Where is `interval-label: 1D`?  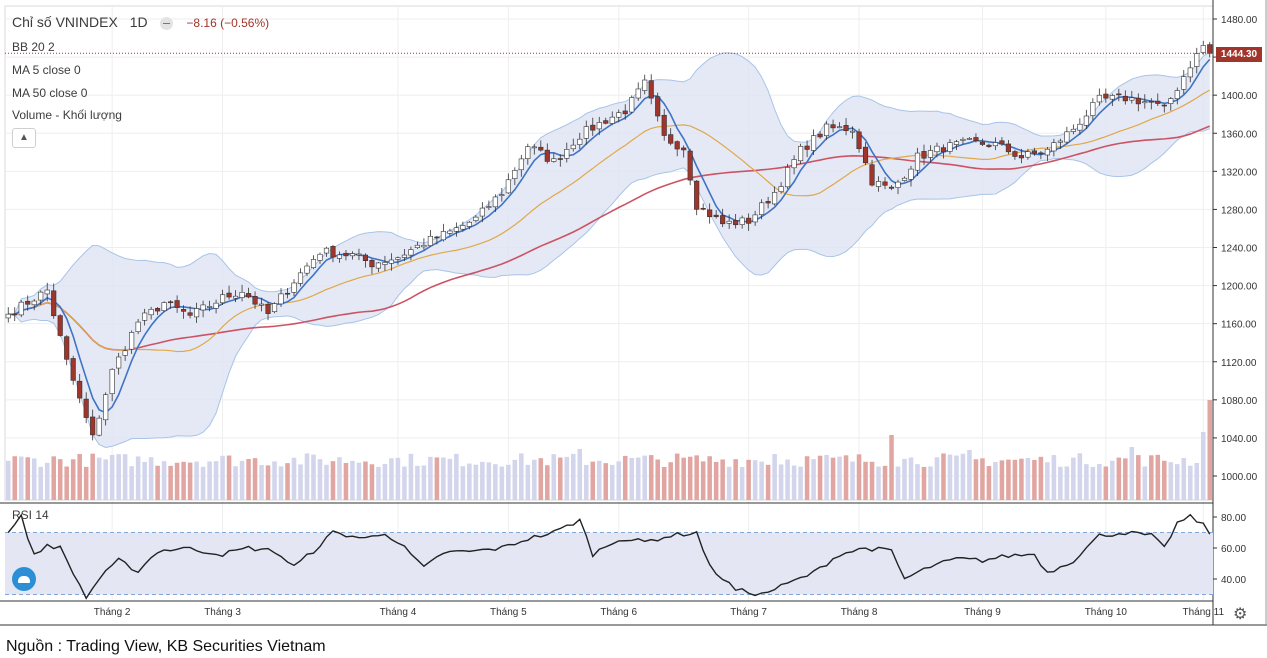 interval-label: 1D is located at coordinates (138, 22).